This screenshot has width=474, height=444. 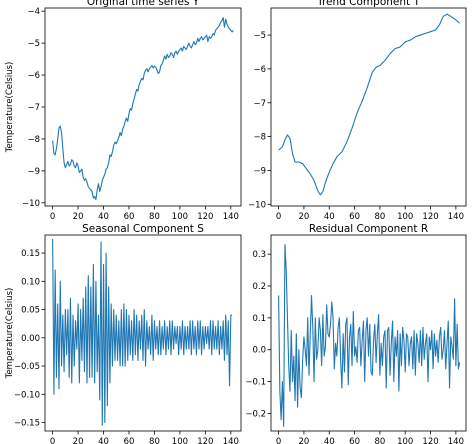 I want to click on trend-x-tick-label: 0, so click(x=278, y=217).